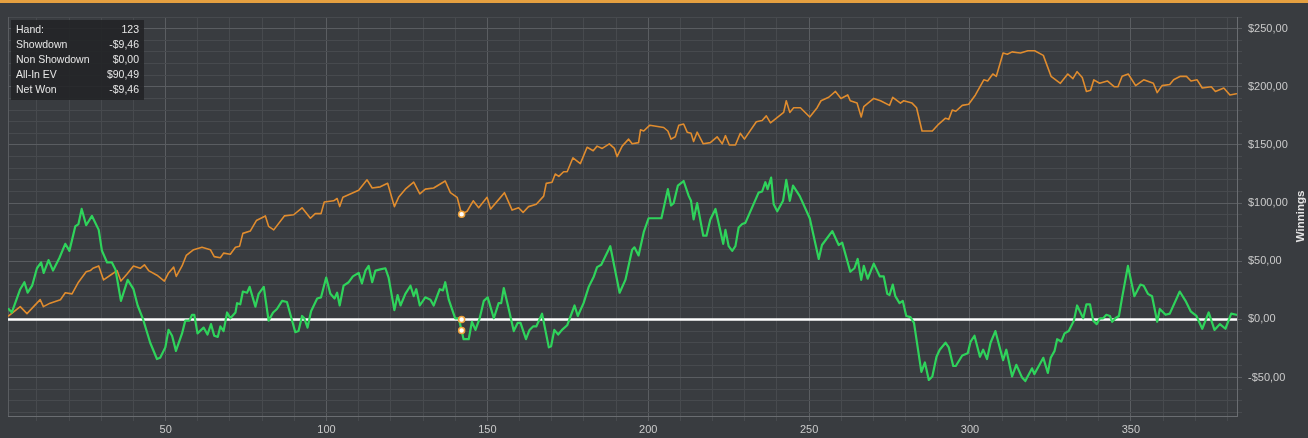 This screenshot has height=438, width=1308. Describe the element at coordinates (1268, 202) in the screenshot. I see `y-tick-label: $100,00` at that location.